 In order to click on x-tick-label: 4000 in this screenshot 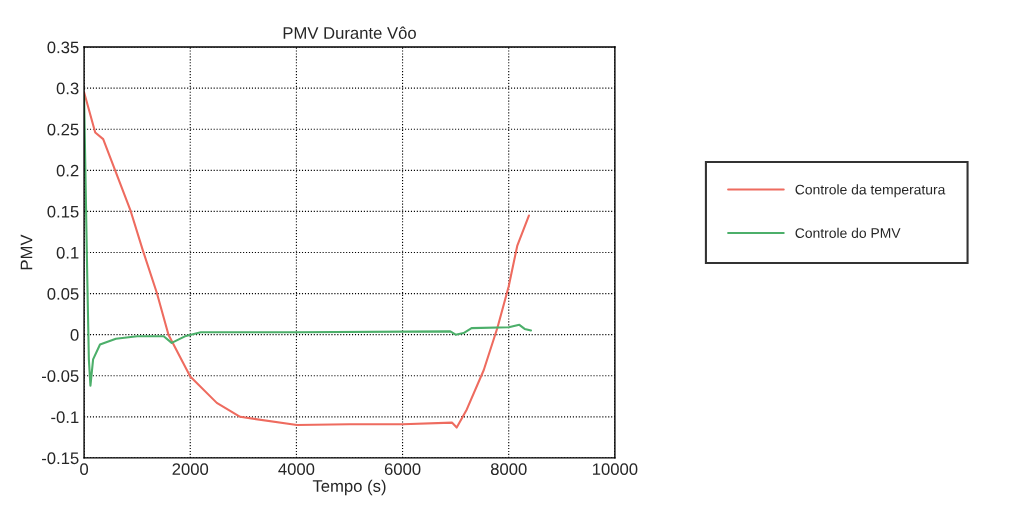, I will do `click(296, 469)`.